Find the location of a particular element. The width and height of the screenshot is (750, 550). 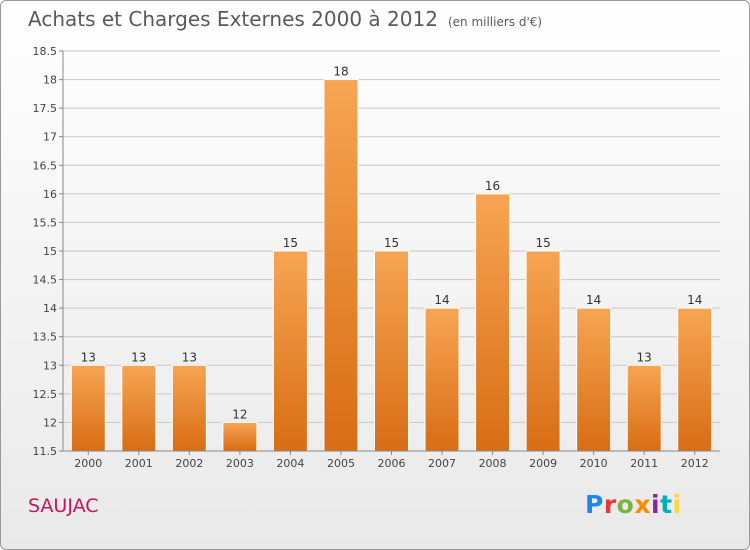

x-tick-label: 2012 is located at coordinates (695, 463).